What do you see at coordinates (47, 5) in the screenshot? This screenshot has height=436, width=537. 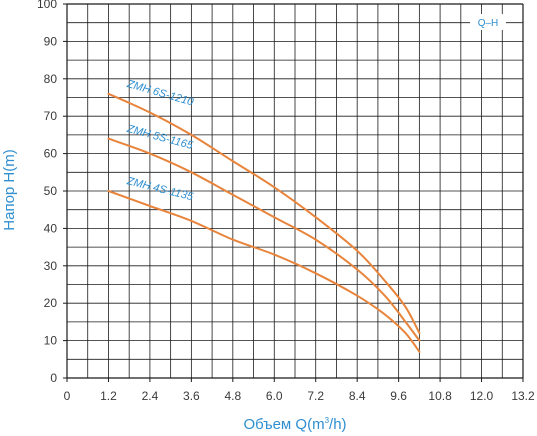 I see `y-tick-label: 100` at bounding box center [47, 5].